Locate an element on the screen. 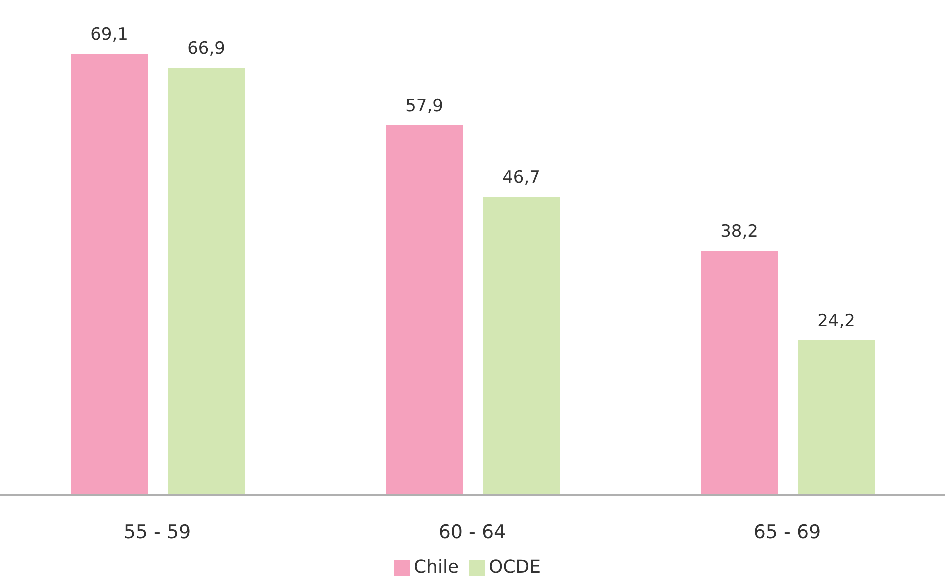  data-label: 46,7 is located at coordinates (521, 178).